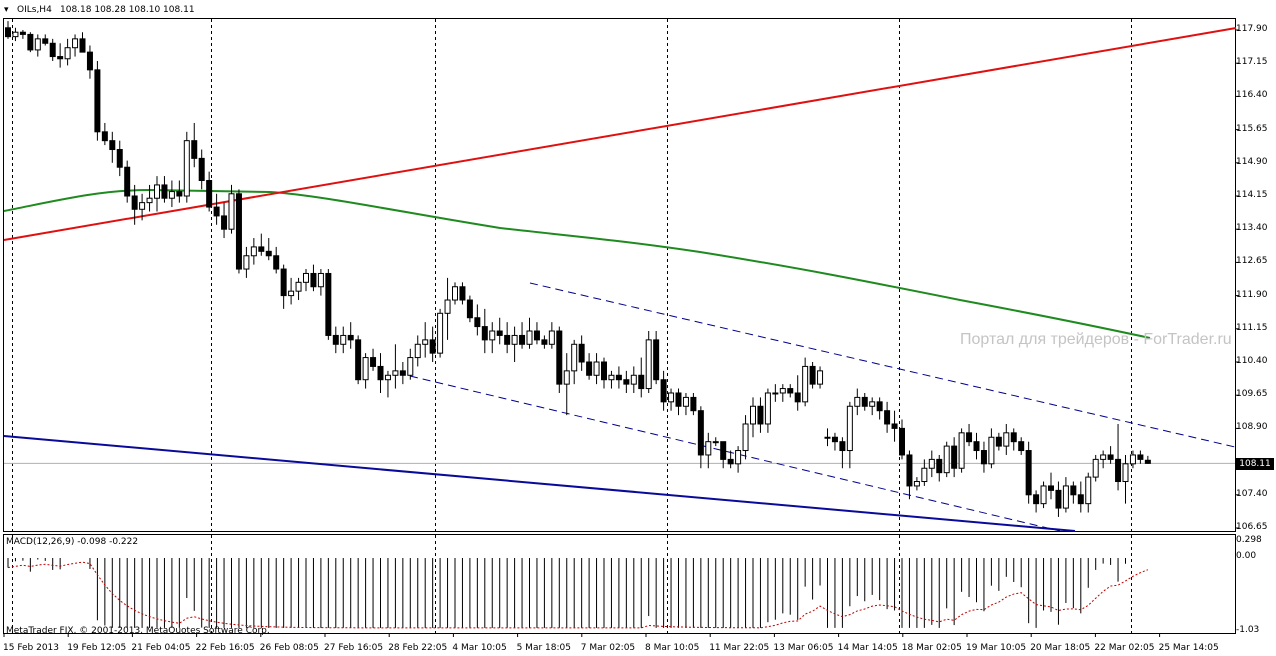  What do you see at coordinates (867, 648) in the screenshot?
I see `time-axis-label: 14 Mar 14:05` at bounding box center [867, 648].